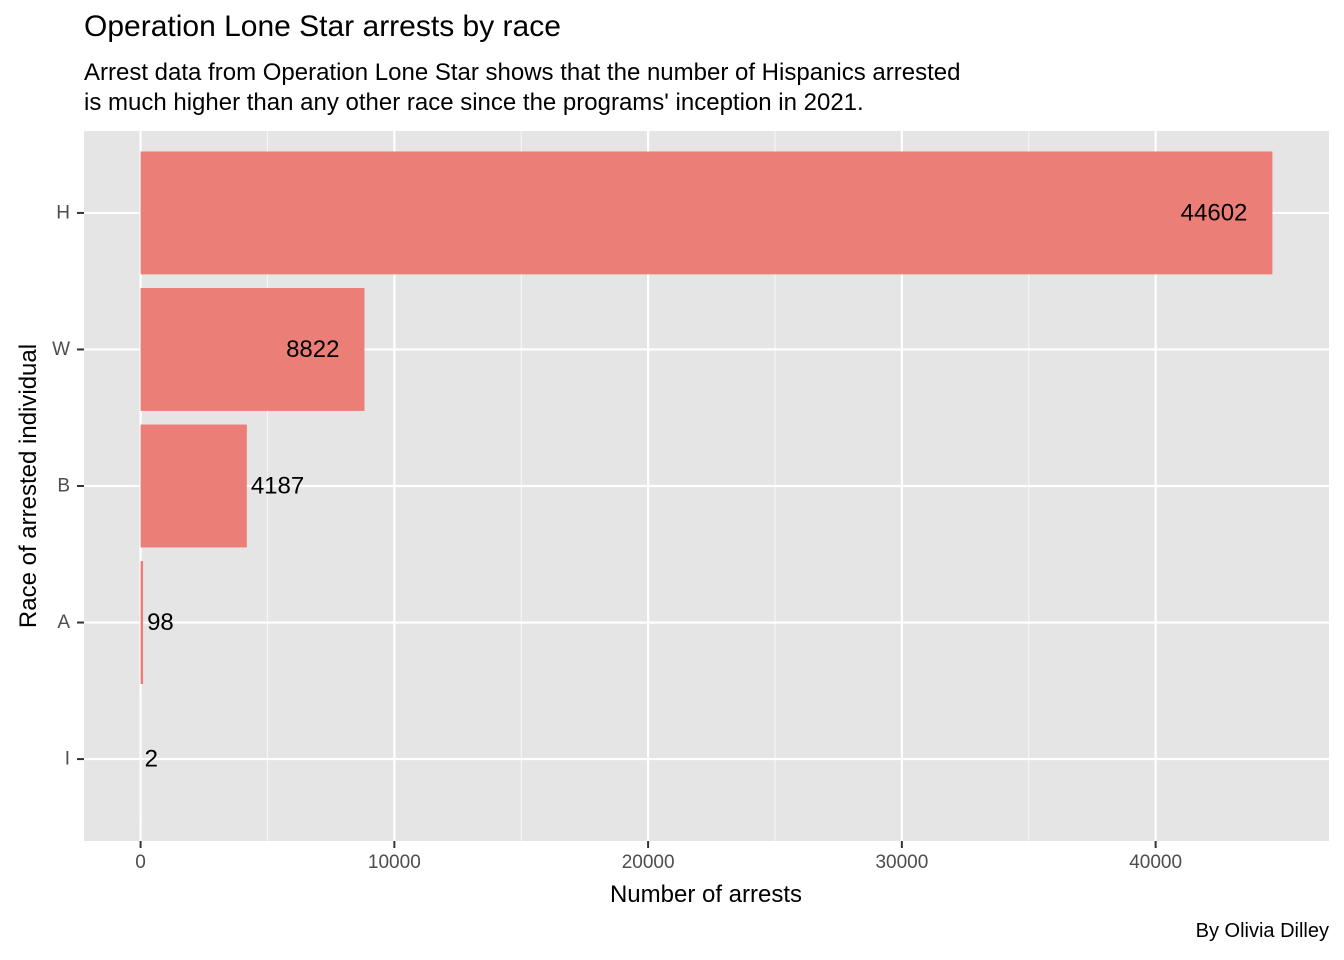  I want to click on y-axis: H W B A I, so click(68, 486).